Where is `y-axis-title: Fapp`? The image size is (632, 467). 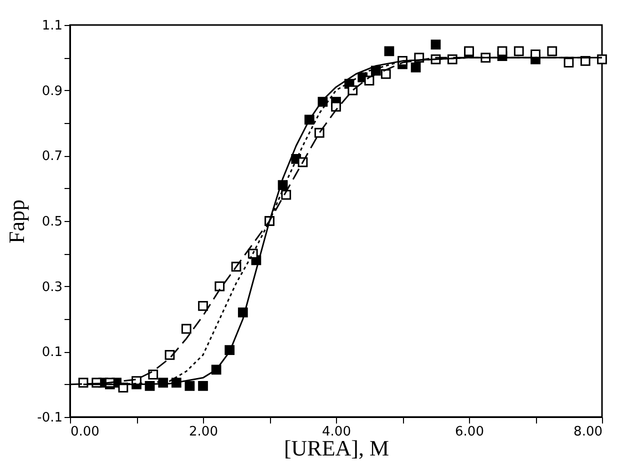
y-axis-title: Fapp is located at coordinates (17, 222).